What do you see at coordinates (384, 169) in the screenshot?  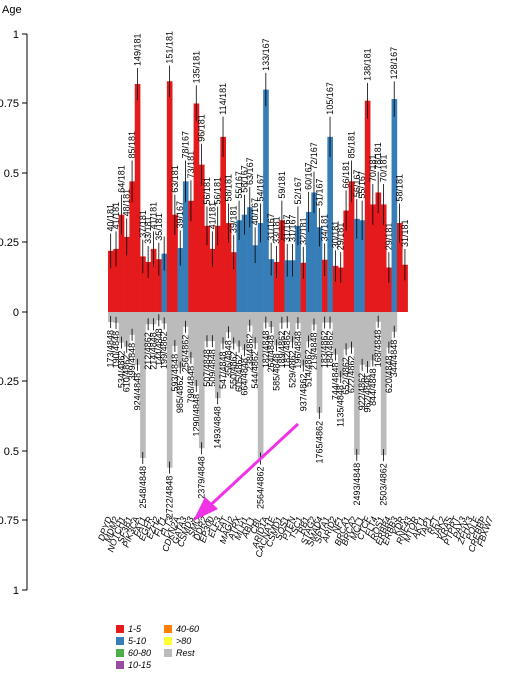 I see `upper-bar-label: 70/181` at bounding box center [384, 169].